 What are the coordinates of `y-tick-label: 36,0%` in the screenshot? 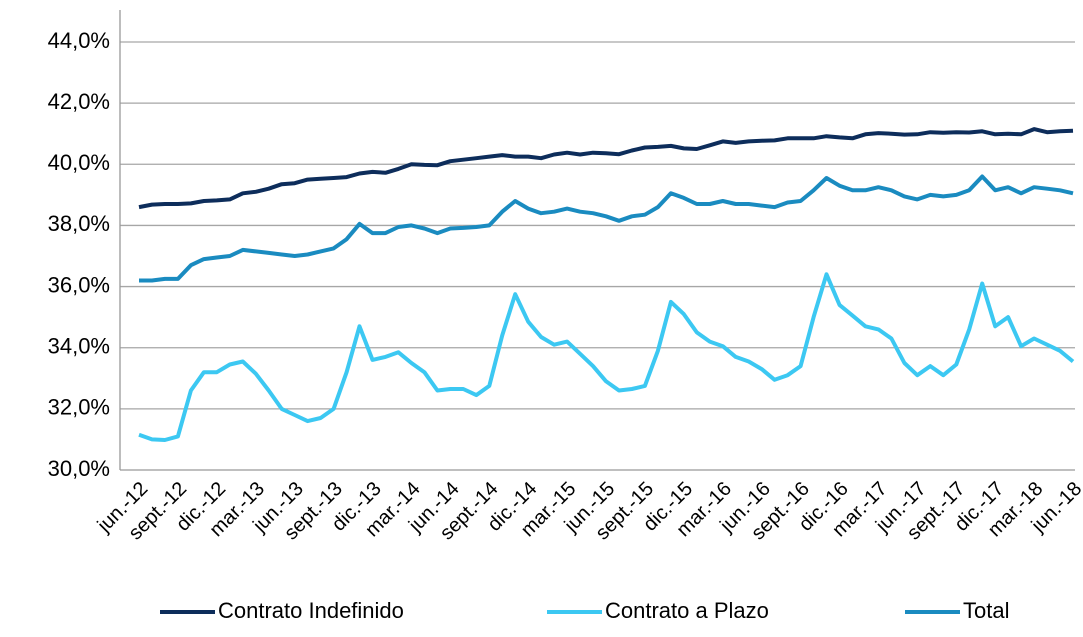 It's located at (79, 284).